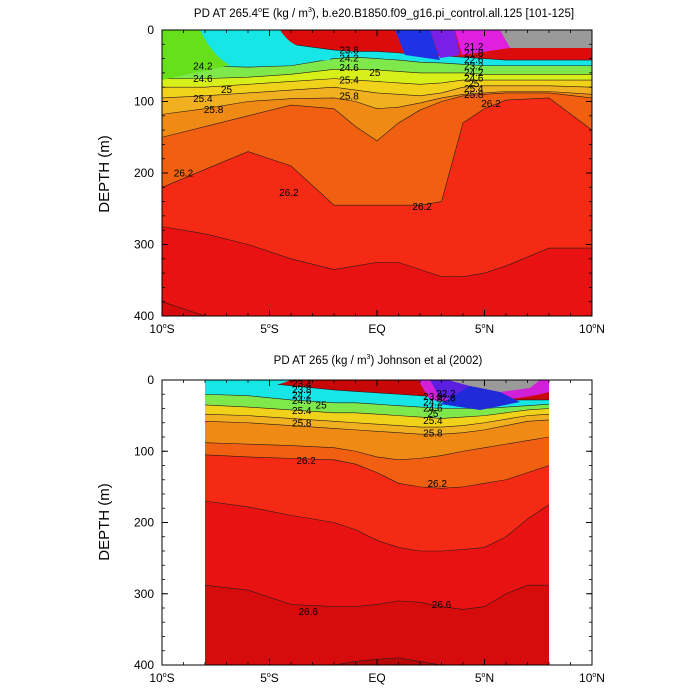 Image resolution: width=700 pixels, height=700 pixels. Describe the element at coordinates (446, 394) in the screenshot. I see `contour-label: 22.2` at that location.